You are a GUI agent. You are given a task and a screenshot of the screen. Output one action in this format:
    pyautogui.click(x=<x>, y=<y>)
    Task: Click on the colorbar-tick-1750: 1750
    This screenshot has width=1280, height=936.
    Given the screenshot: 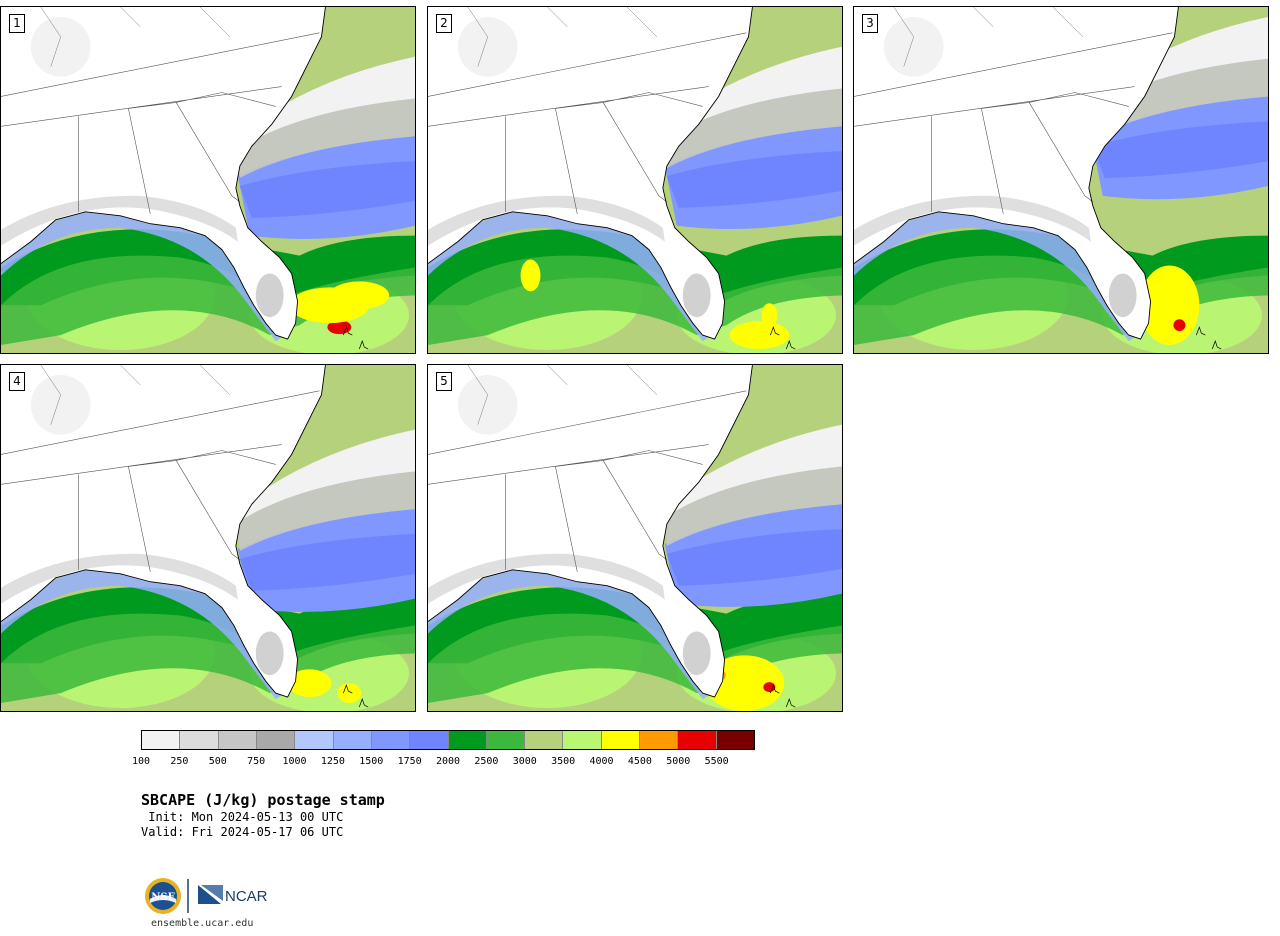 What is the action you would take?
    pyautogui.click(x=409, y=761)
    